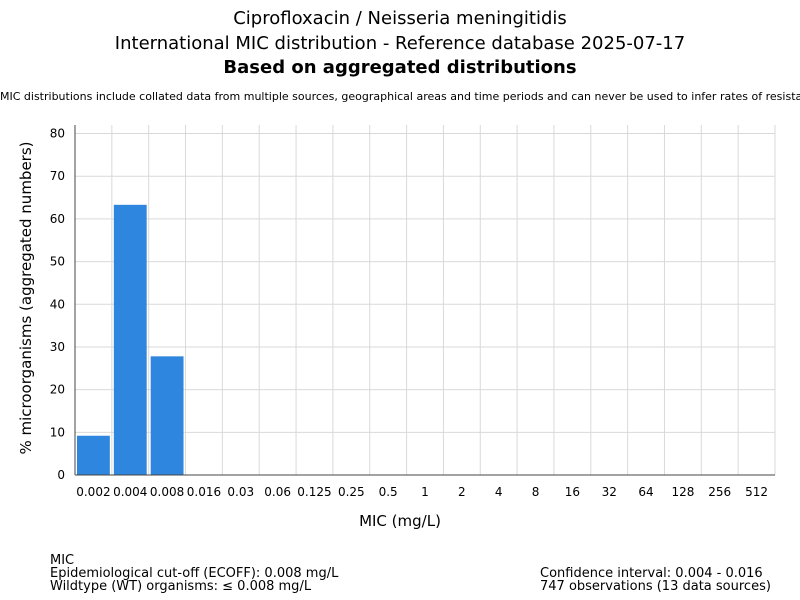  I want to click on x-tick-label: 0.25, so click(351, 492).